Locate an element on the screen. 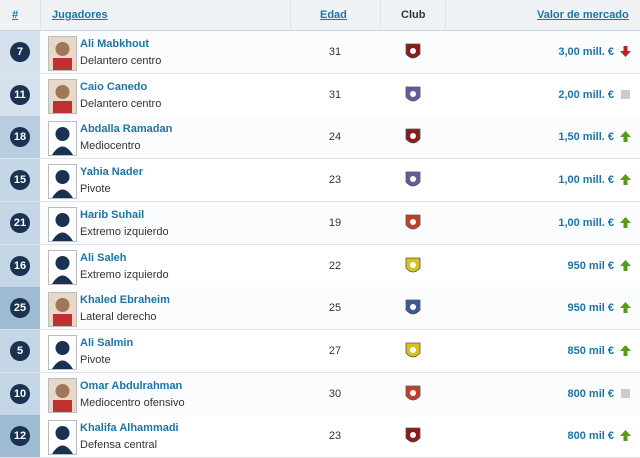 This screenshot has height=458, width=640. player-name: Caio Canedo is located at coordinates (114, 86).